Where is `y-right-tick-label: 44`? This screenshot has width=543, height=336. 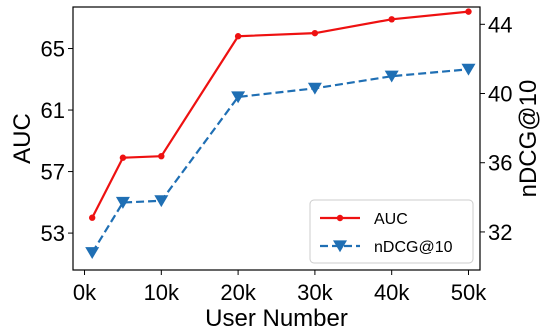 y-right-tick-label: 44 is located at coordinates (500, 24).